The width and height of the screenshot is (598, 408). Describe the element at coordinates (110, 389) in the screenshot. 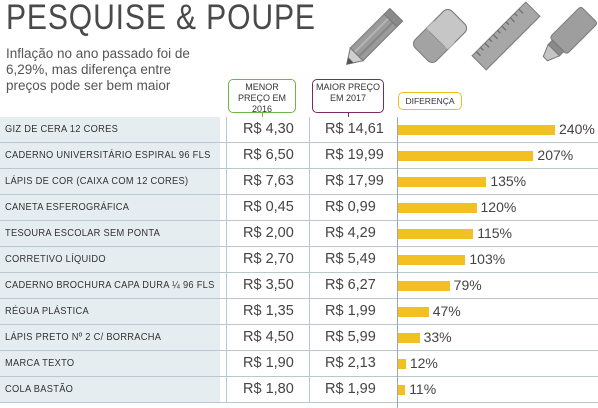

I see `item-name-cell: COLA BASTÃO` at that location.